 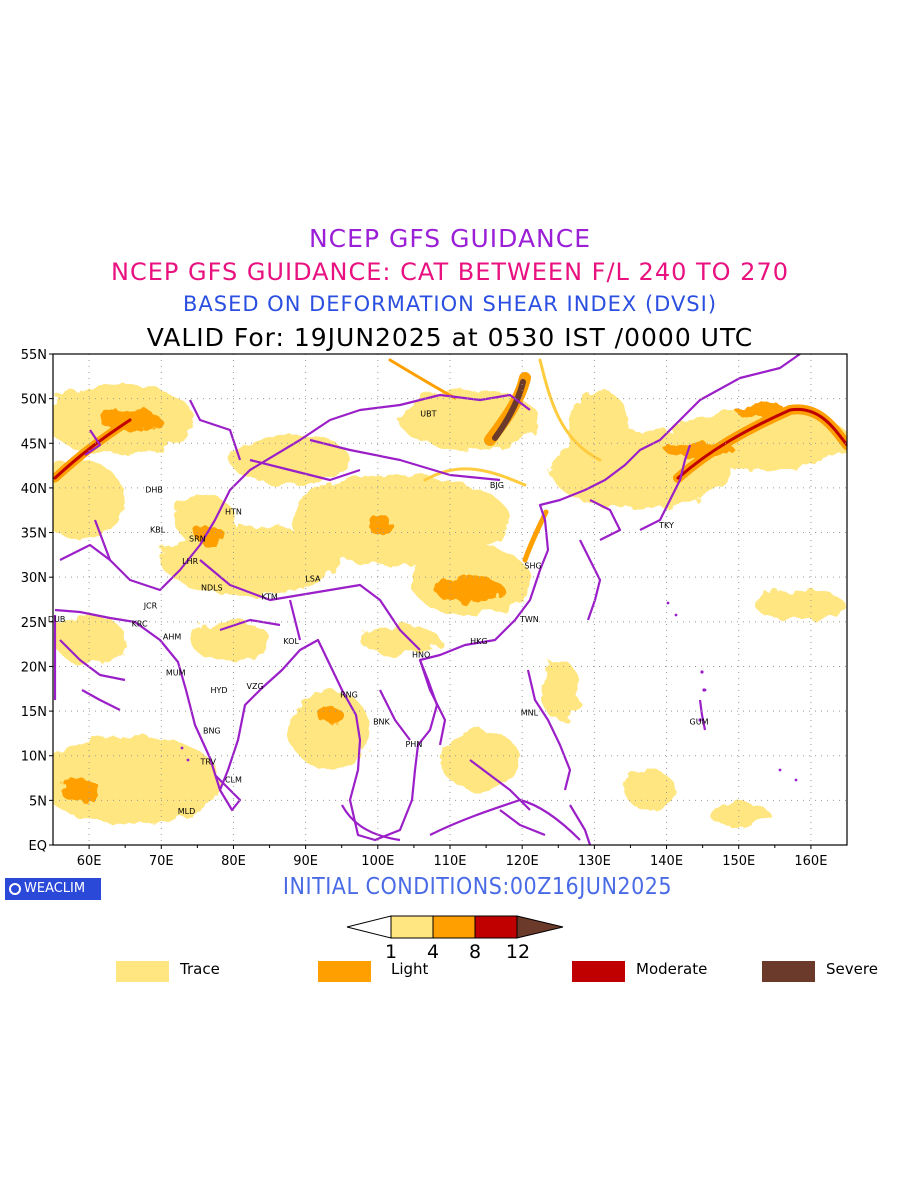 What do you see at coordinates (158, 530) in the screenshot?
I see `city-kbl: KBL` at bounding box center [158, 530].